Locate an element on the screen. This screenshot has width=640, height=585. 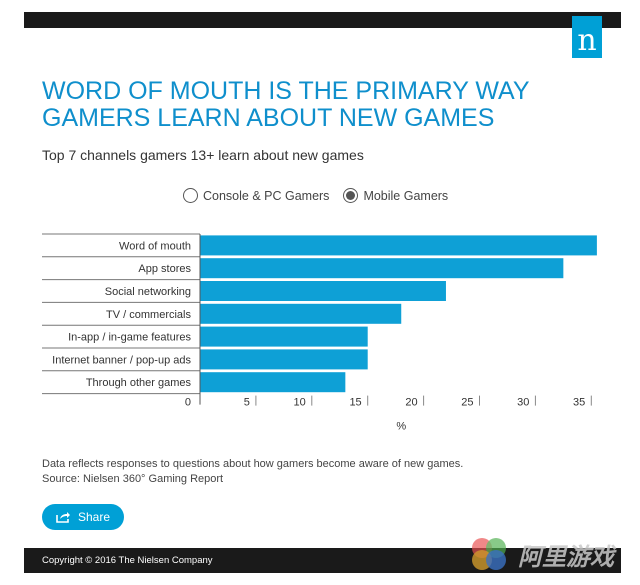
copyright-text: Copyright © 2016 The Nielsen Company is located at coordinates (127, 560).